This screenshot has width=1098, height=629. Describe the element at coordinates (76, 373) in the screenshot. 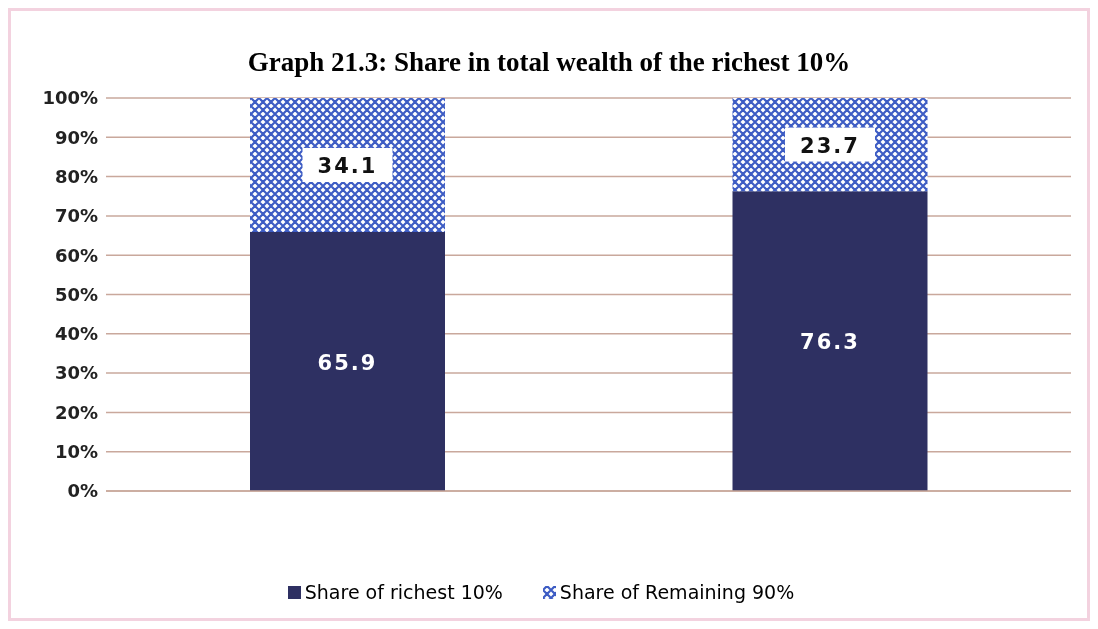

I see `y-tick-label: 30%` at that location.